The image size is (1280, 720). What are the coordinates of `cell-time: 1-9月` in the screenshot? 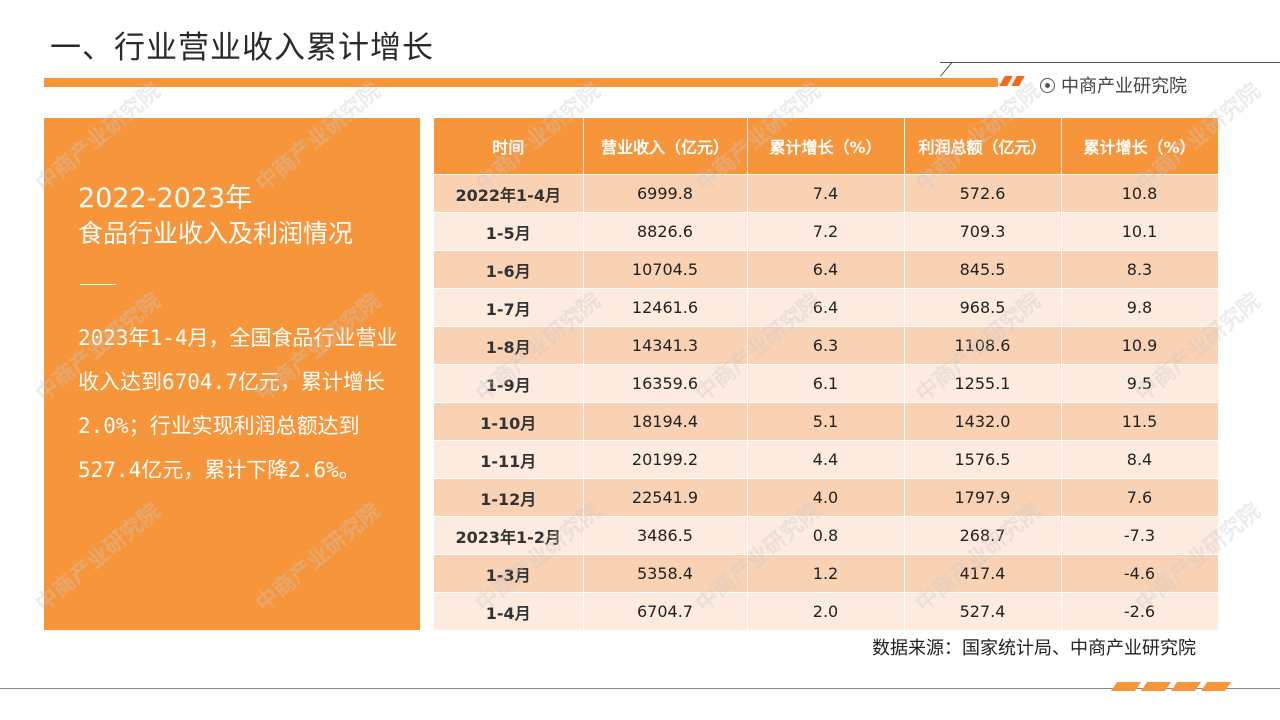 It's located at (509, 383).